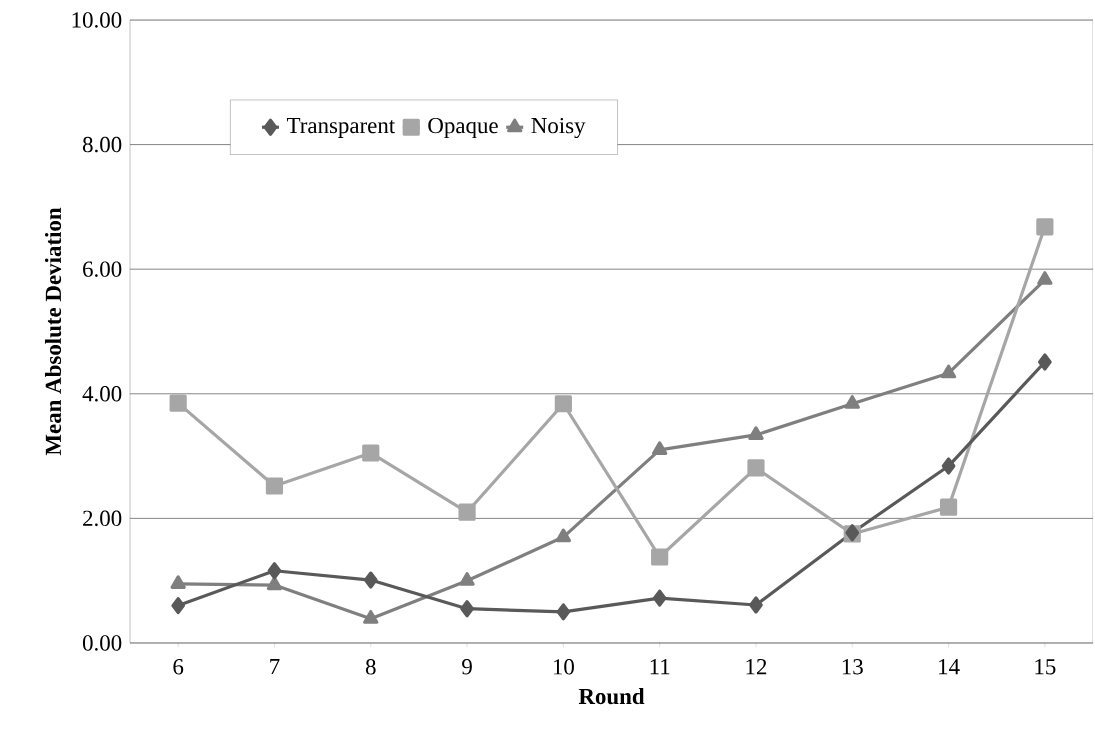 The height and width of the screenshot is (744, 1095). I want to click on legend-label: Noisy, so click(558, 128).